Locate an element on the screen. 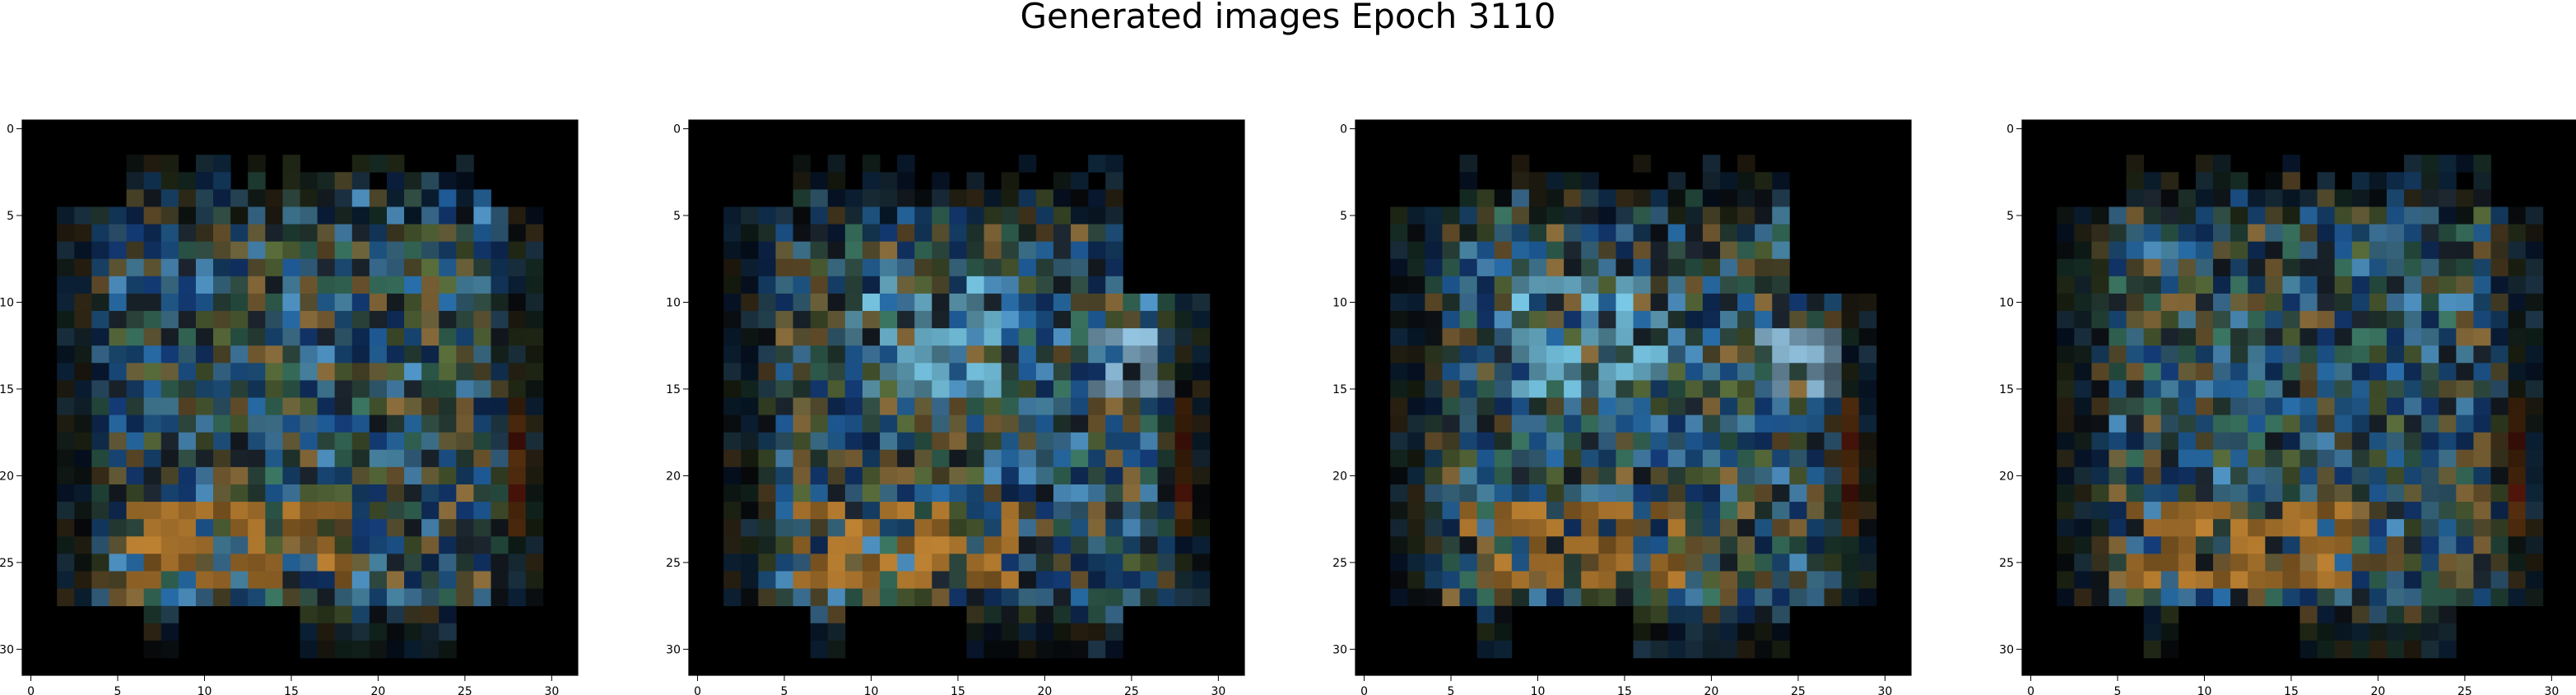  x-tick-label: 0 is located at coordinates (697, 690).